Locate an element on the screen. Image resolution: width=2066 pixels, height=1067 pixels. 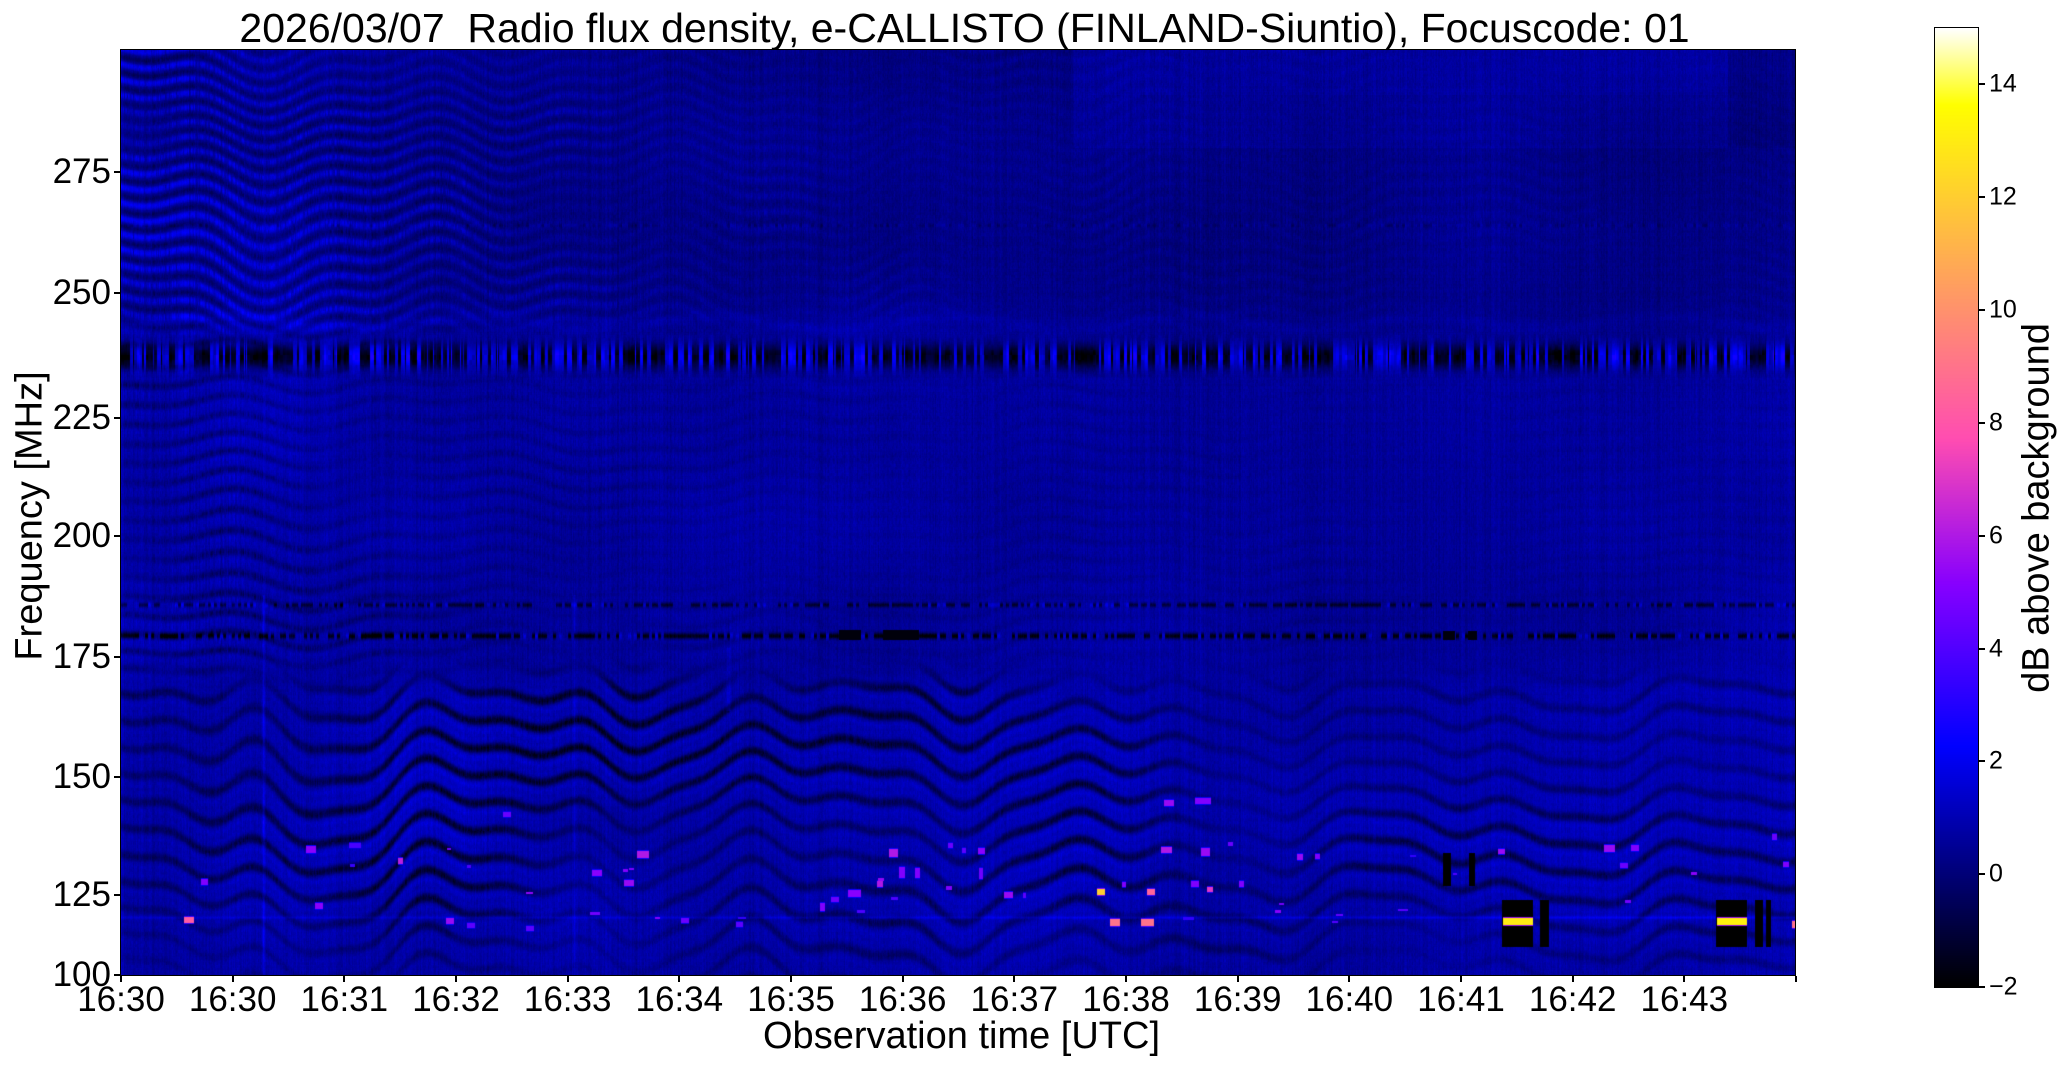
colorbar-tick-label: 2 is located at coordinates (1996, 760).